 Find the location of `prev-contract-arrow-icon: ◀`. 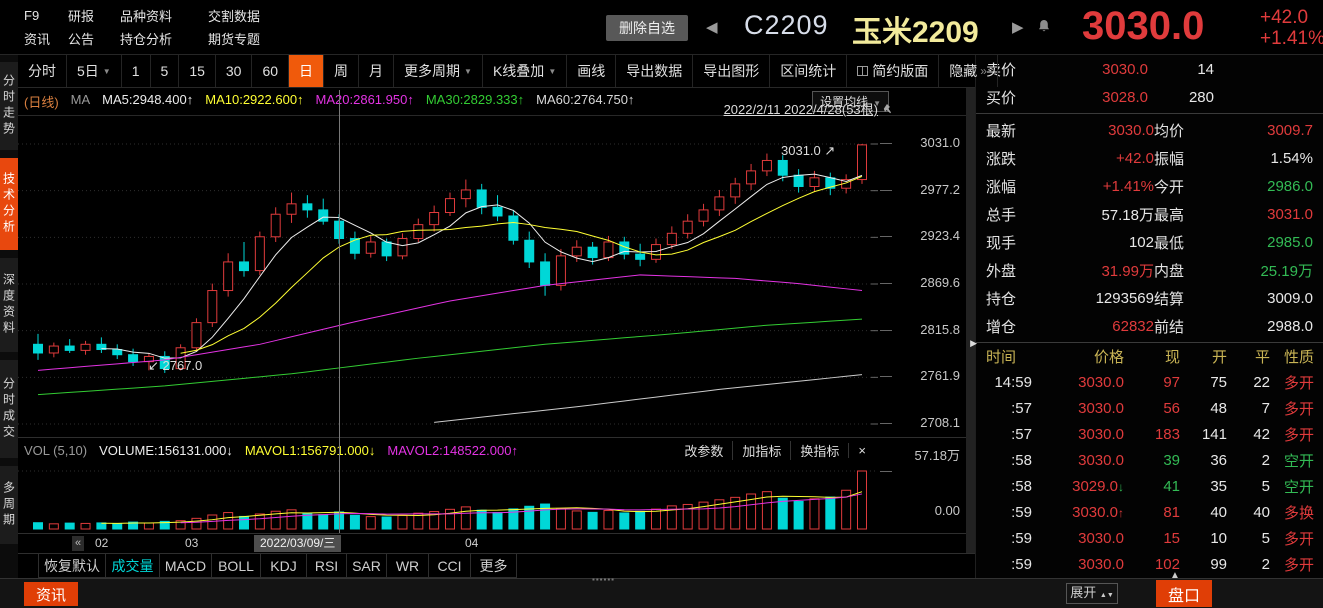

prev-contract-arrow-icon: ◀ is located at coordinates (712, 27).